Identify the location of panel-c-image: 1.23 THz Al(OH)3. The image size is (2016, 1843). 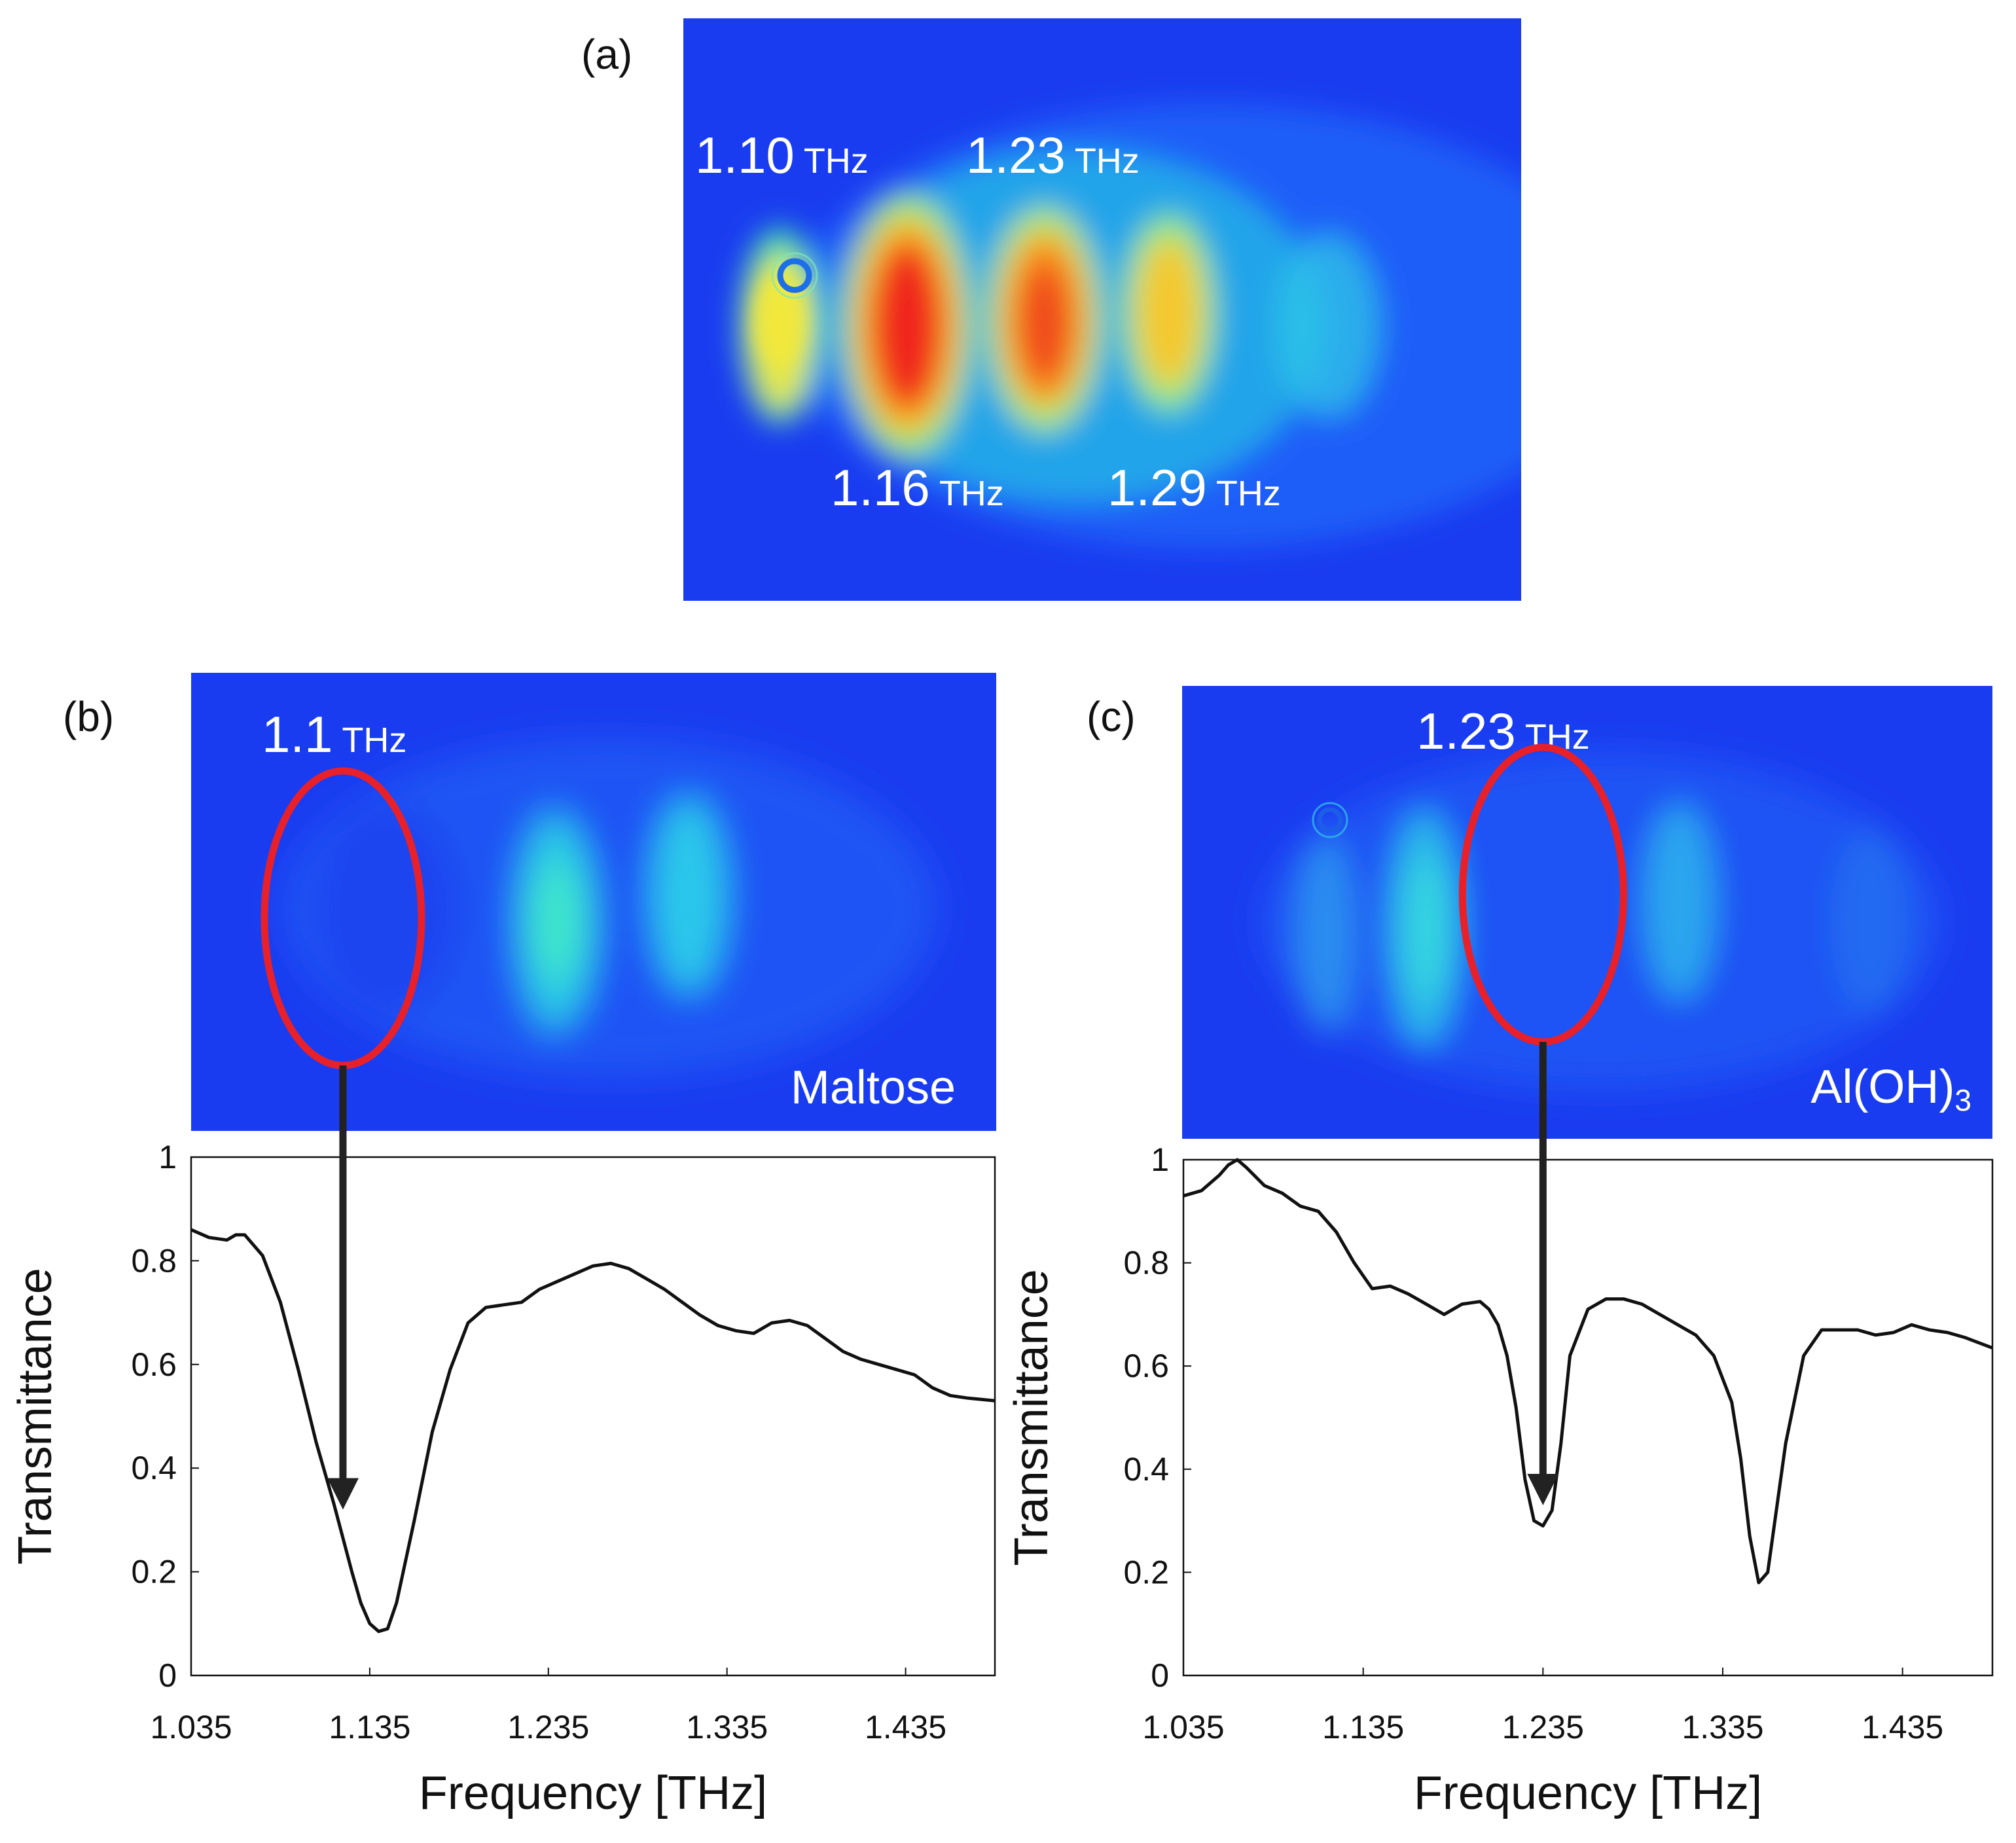
(1587, 912).